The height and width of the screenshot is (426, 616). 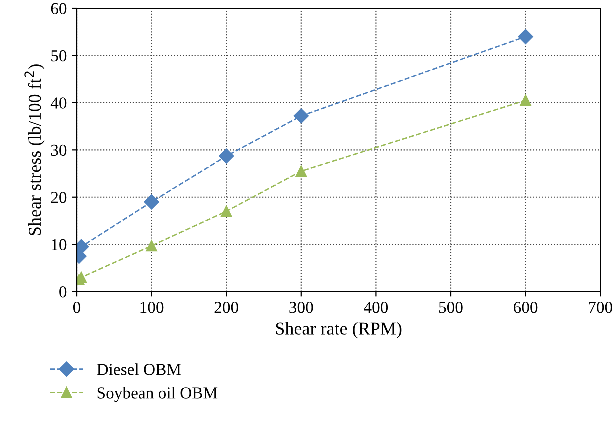 What do you see at coordinates (158, 394) in the screenshot?
I see `legend-label: Soybean oil OBM` at bounding box center [158, 394].